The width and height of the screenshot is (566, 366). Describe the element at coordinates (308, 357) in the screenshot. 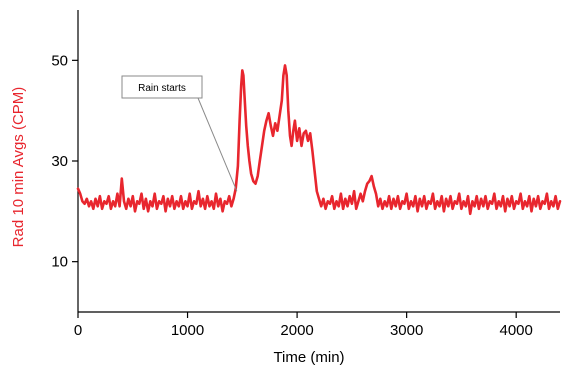

I see `x-axis-label: Time (min)` at that location.